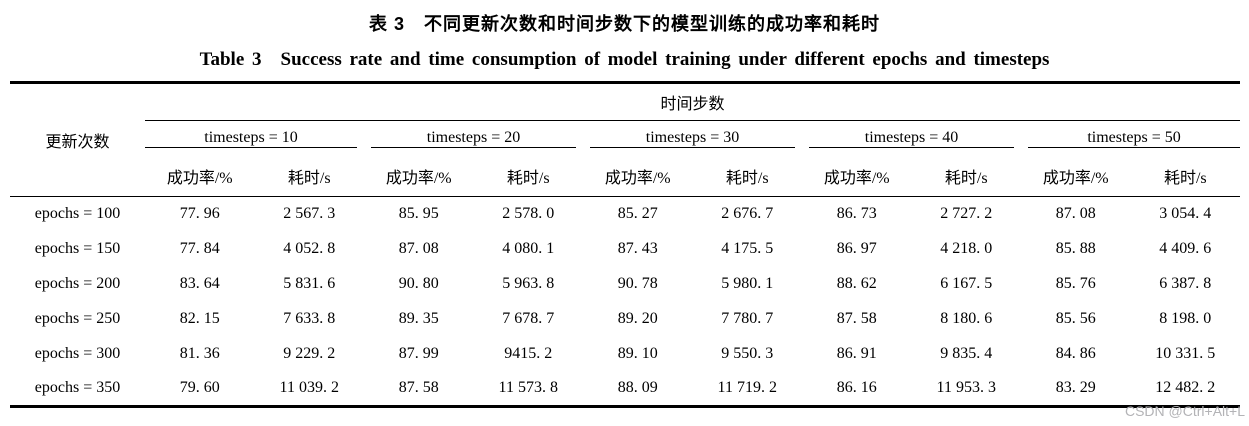 The image size is (1249, 426). Describe the element at coordinates (528, 388) in the screenshot. I see `cell-time-cost: 11 573. 8` at that location.